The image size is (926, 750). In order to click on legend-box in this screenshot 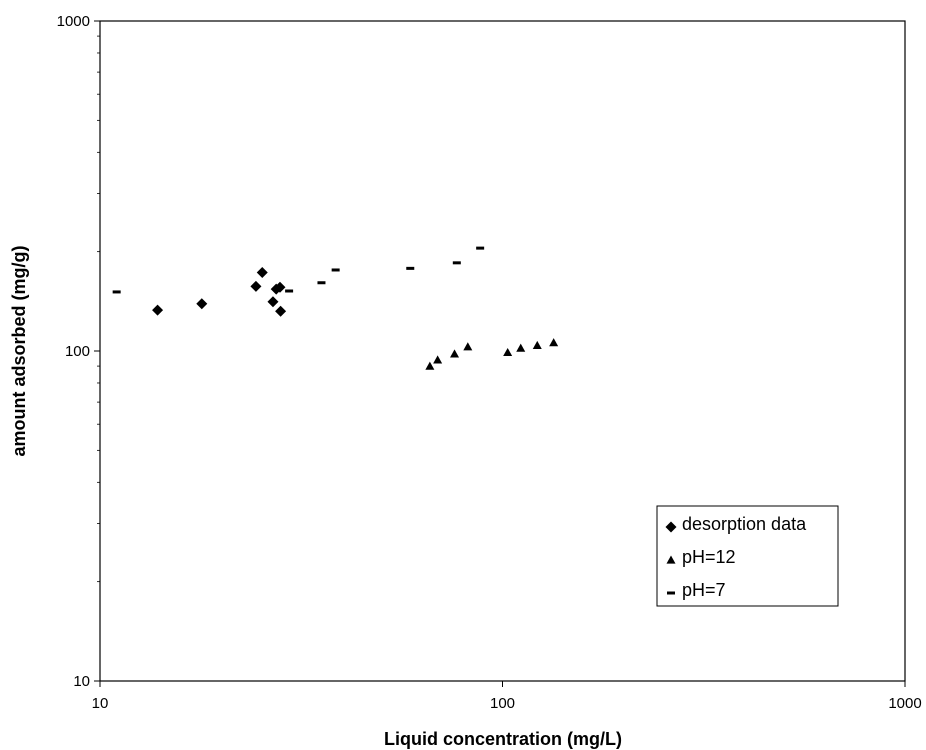, I will do `click(747, 556)`.